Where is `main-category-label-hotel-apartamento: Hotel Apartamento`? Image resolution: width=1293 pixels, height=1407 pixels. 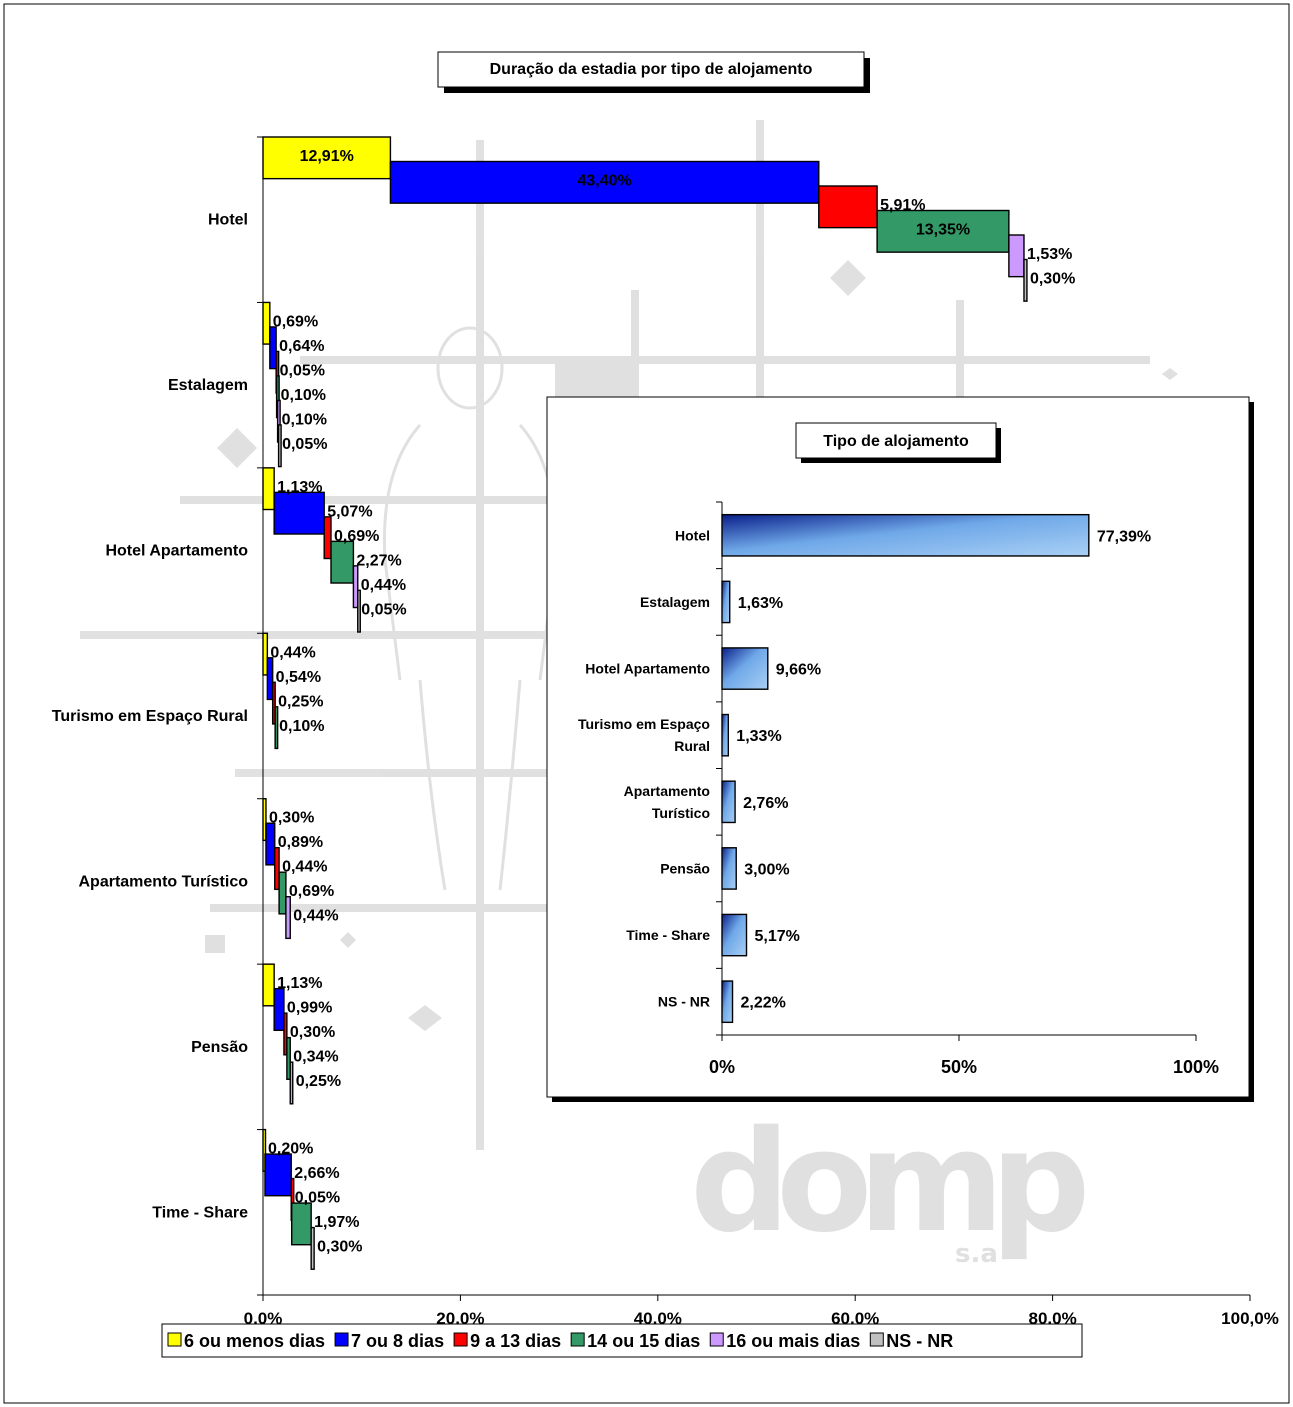 main-category-label-hotel-apartamento: Hotel Apartamento is located at coordinates (176, 551).